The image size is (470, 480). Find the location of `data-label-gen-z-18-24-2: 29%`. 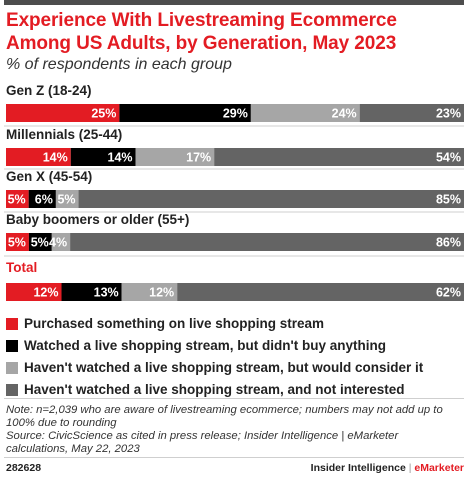

data-label-gen-z-18-24-2: 29% is located at coordinates (235, 114).